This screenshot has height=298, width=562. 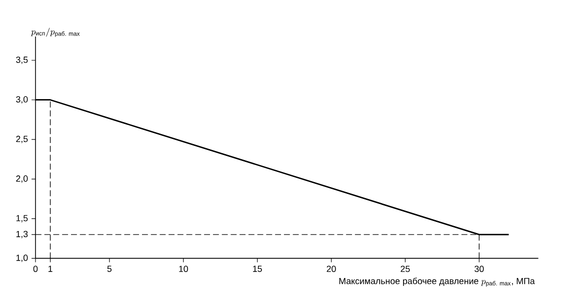 I want to click on y-tick-label: 3,0, so click(x=22, y=100).